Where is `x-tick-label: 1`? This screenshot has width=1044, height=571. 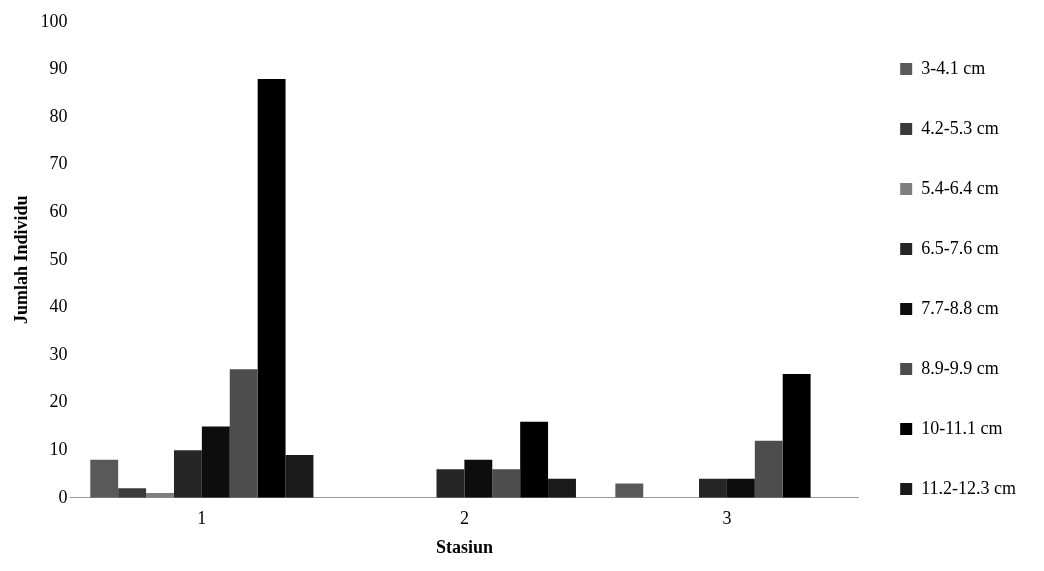 x-tick-label: 1 is located at coordinates (202, 518).